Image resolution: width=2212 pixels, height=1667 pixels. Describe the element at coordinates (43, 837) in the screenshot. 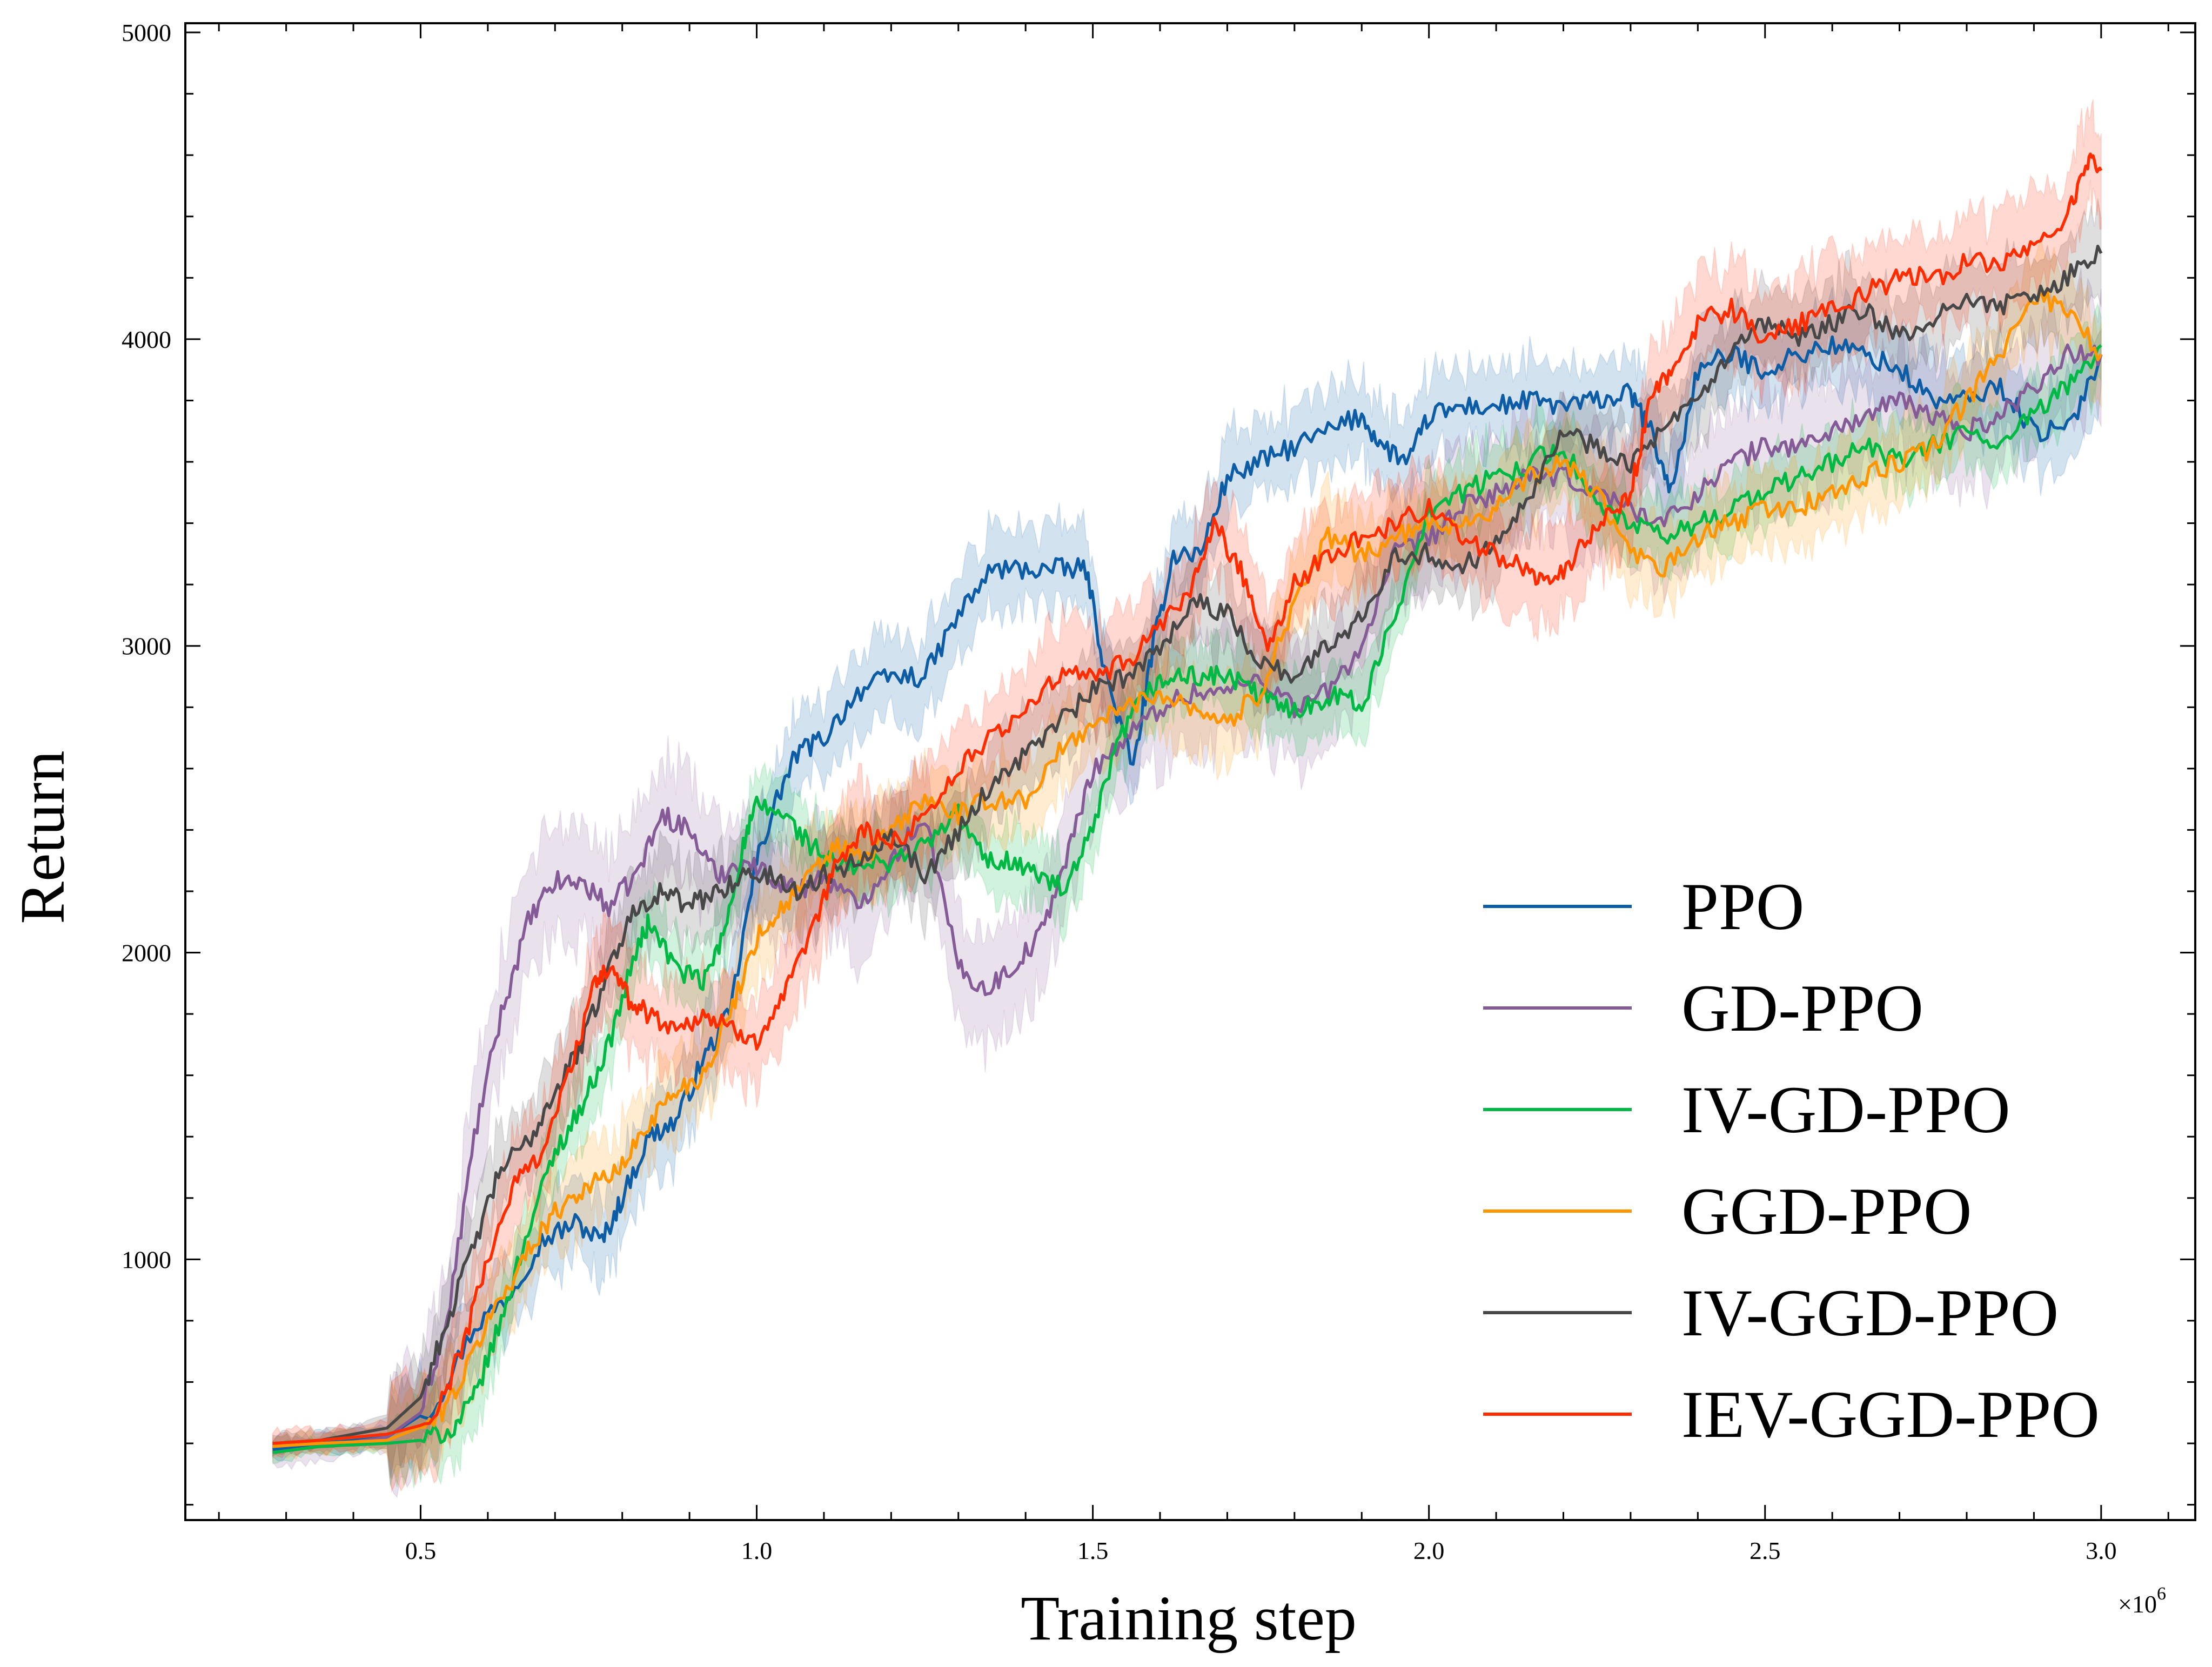

I see `y-axis-title: Return` at that location.